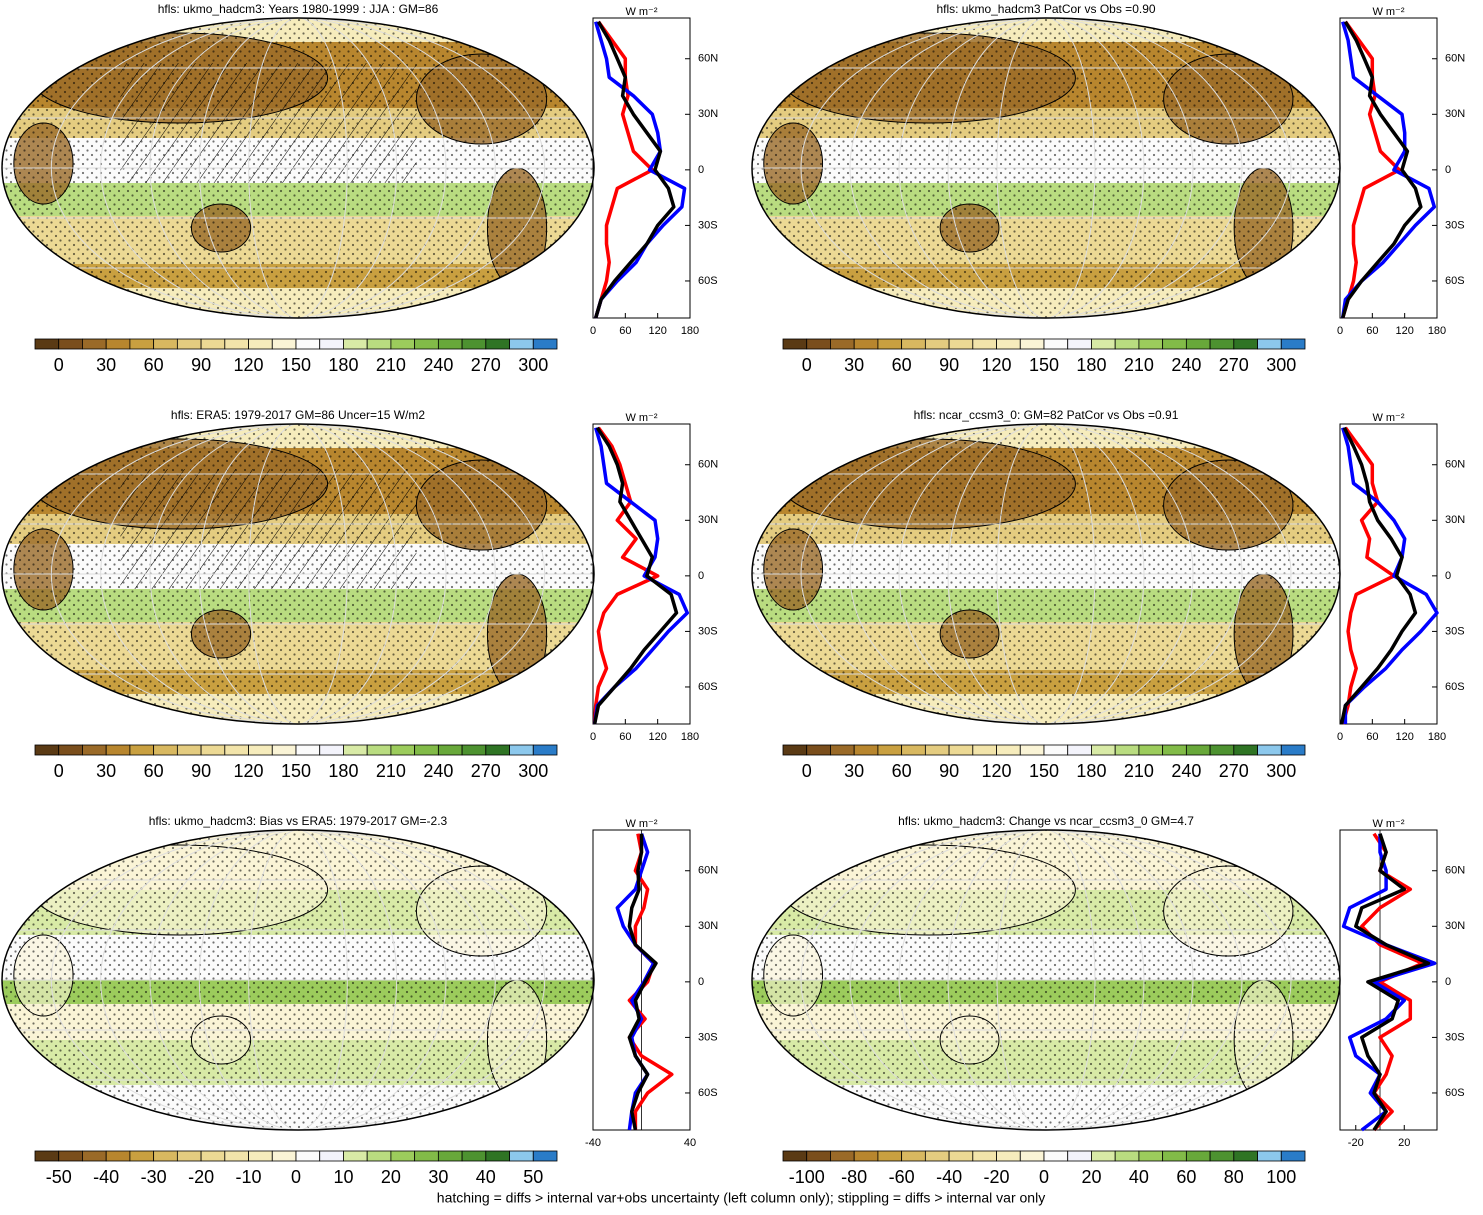  Describe the element at coordinates (296, 365) in the screenshot. I see `colorbar-label: 150` at that location.